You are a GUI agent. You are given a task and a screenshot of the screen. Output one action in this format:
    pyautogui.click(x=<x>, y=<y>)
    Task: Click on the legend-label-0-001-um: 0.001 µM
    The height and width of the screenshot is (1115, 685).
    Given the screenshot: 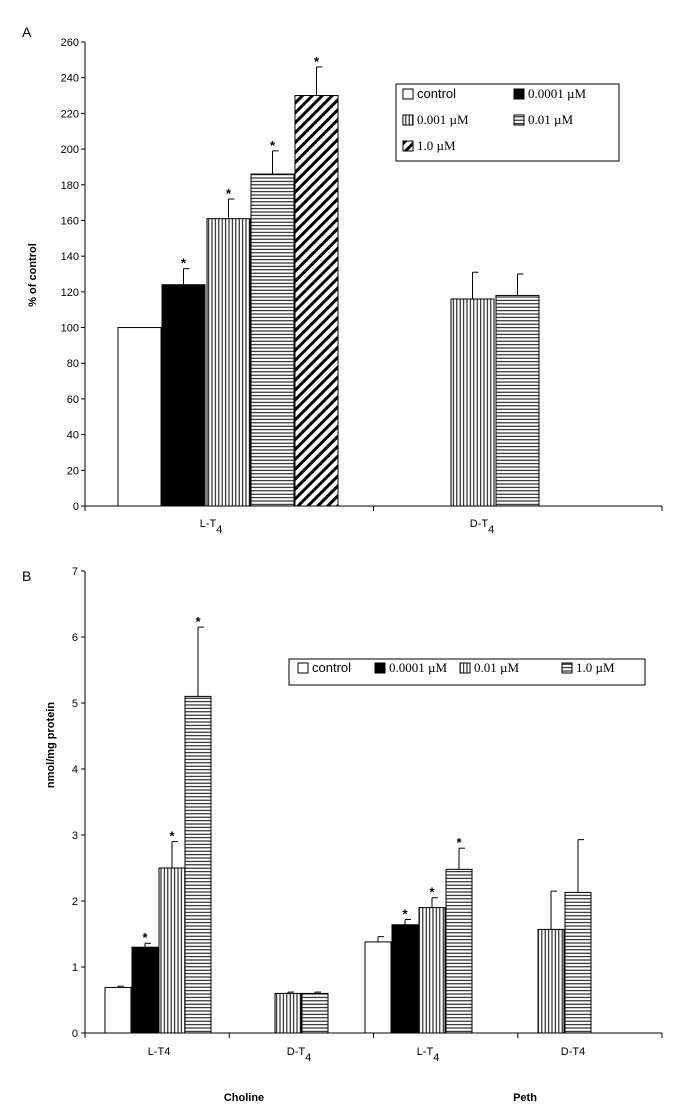 What is the action you would take?
    pyautogui.click(x=443, y=119)
    